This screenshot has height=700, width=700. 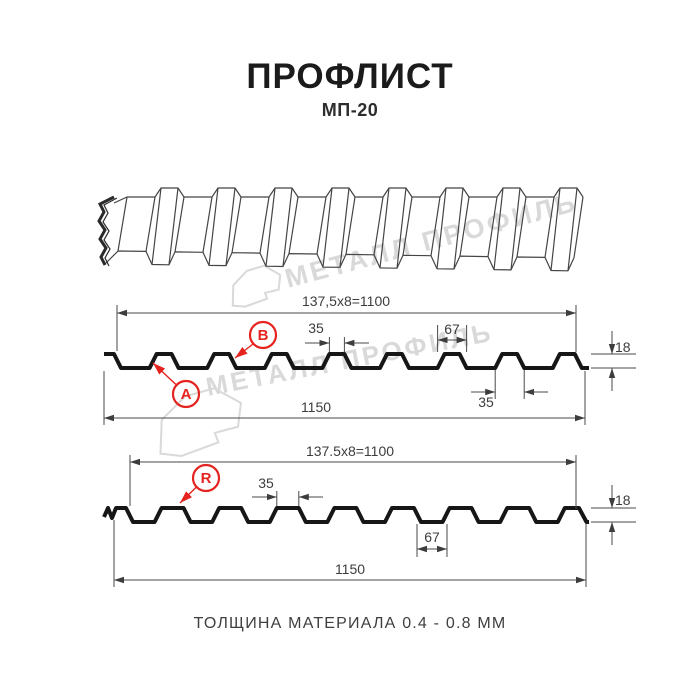 I want to click on dim-overall-back-label: 1150, so click(x=350, y=569).